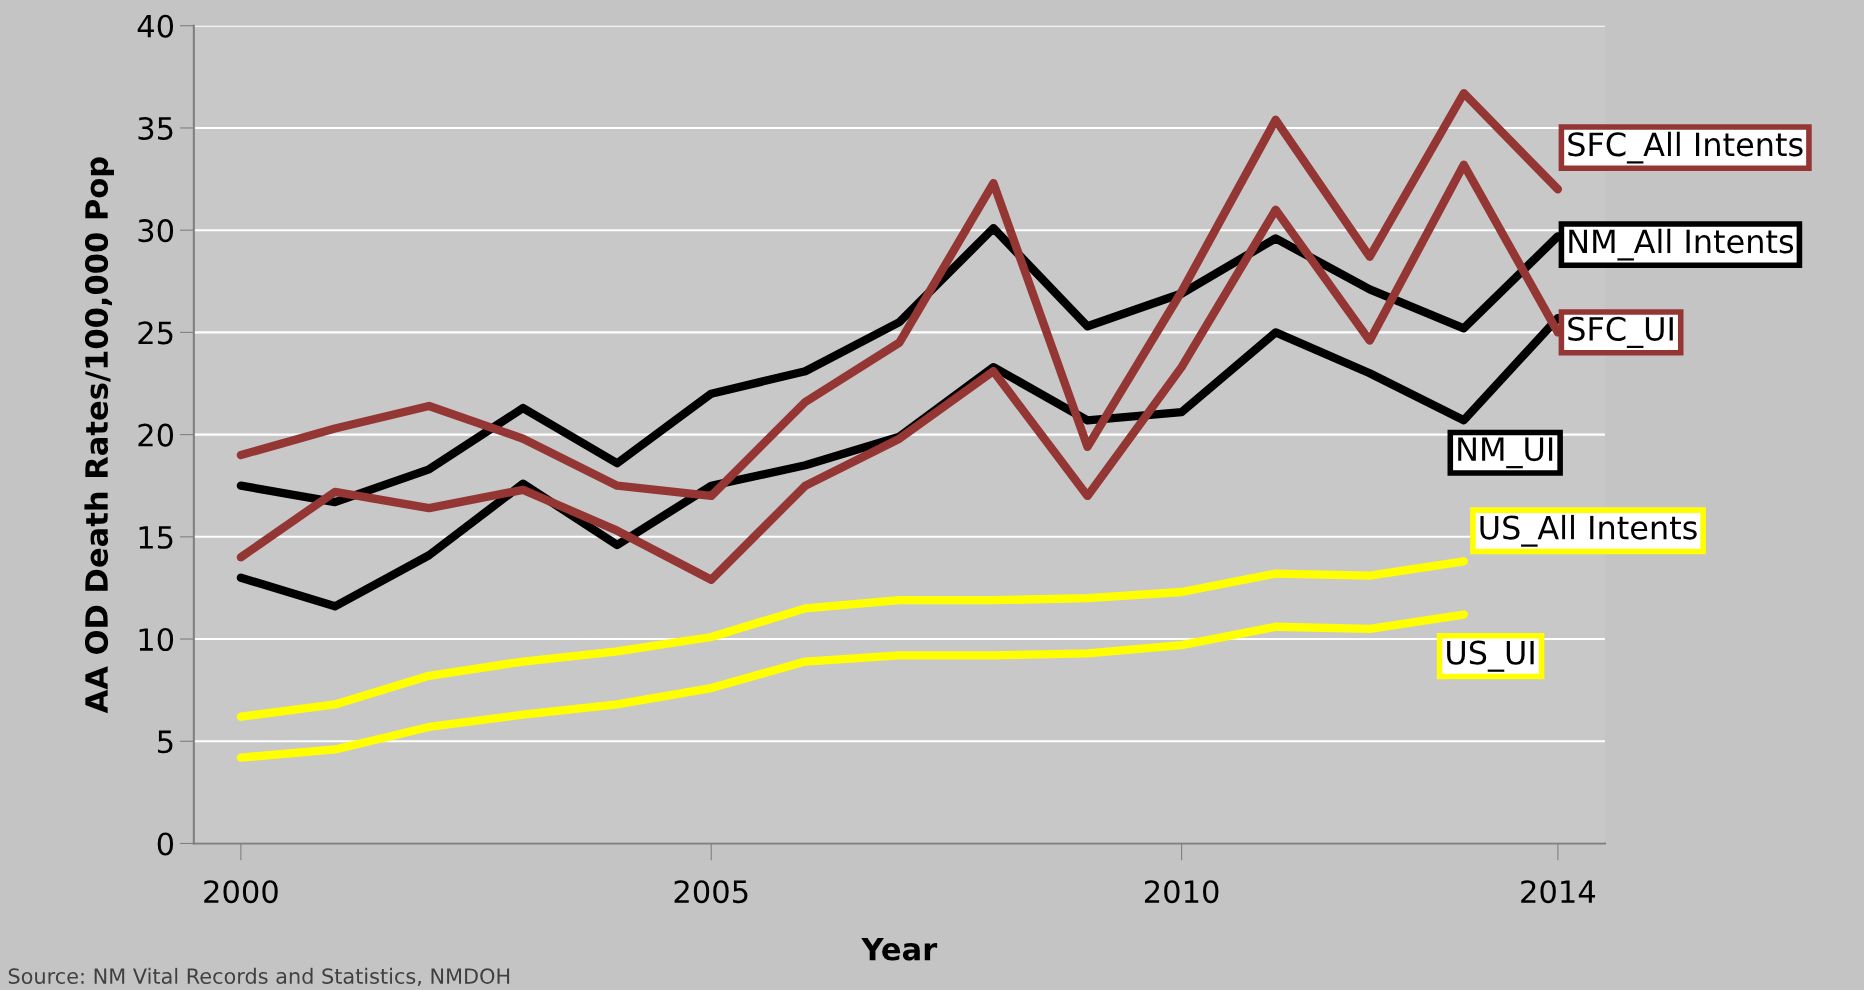 The image size is (1864, 990). What do you see at coordinates (156, 231) in the screenshot?
I see `y-tick-label: 30` at bounding box center [156, 231].